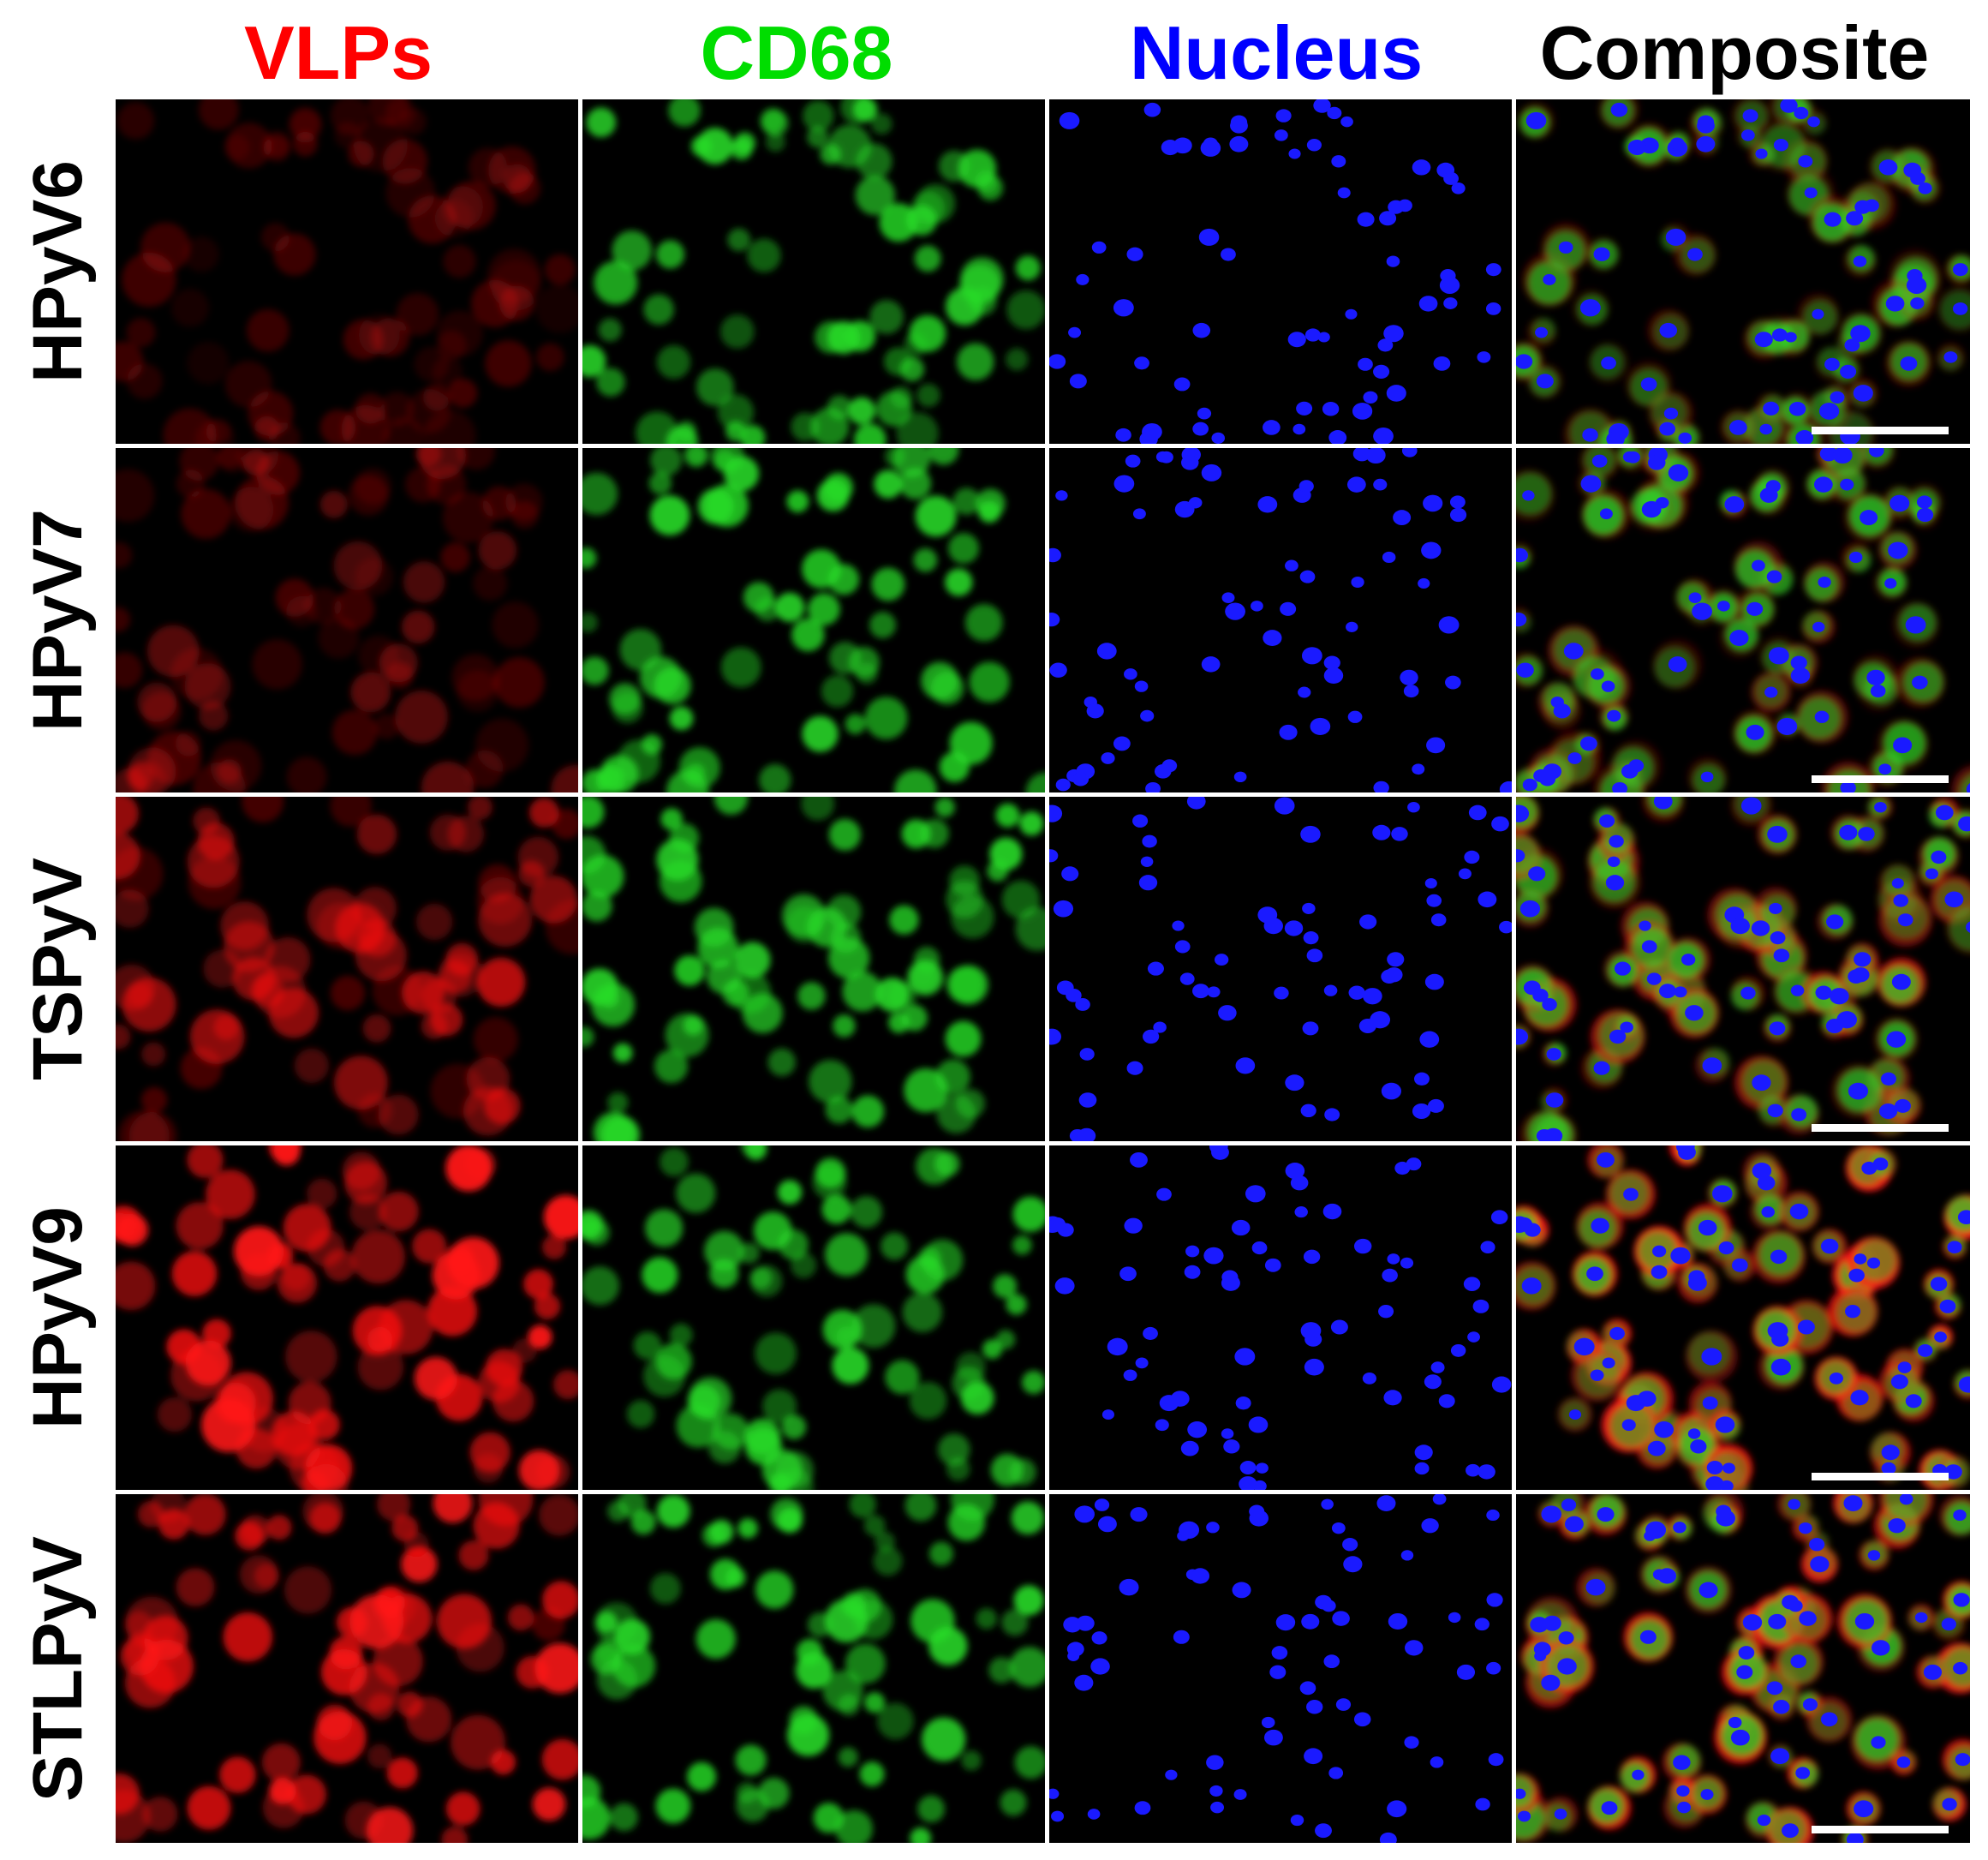 The image size is (1988, 1860). I want to click on panel-hpyv9-green, so click(813, 1318).